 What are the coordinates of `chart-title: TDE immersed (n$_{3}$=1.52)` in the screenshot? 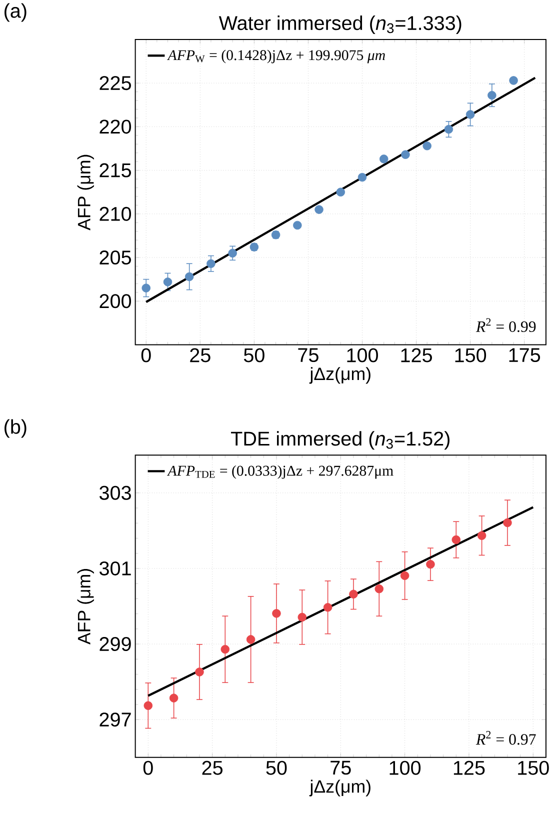 It's located at (340, 440).